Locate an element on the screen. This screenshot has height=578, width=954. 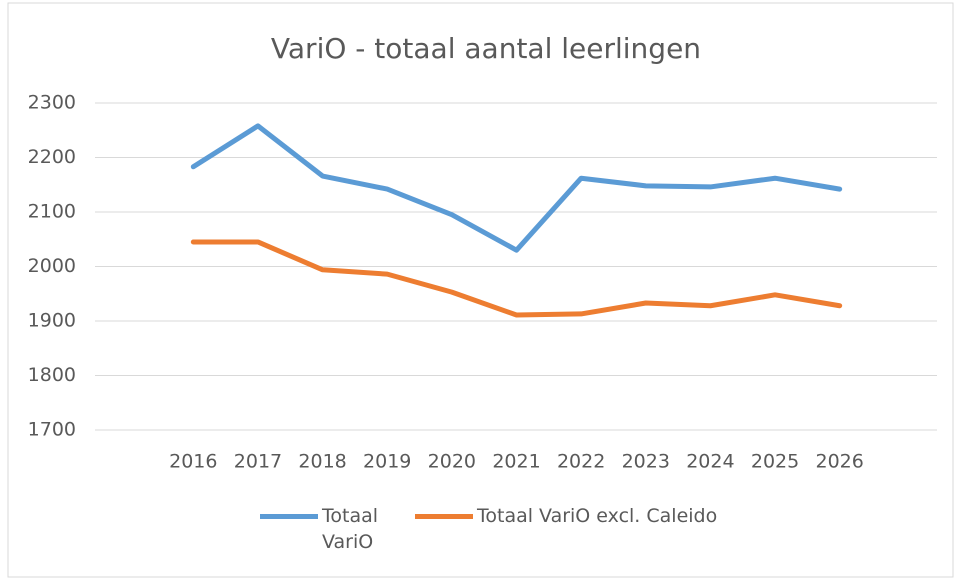
y-tick-label: 2300 is located at coordinates (52, 103).